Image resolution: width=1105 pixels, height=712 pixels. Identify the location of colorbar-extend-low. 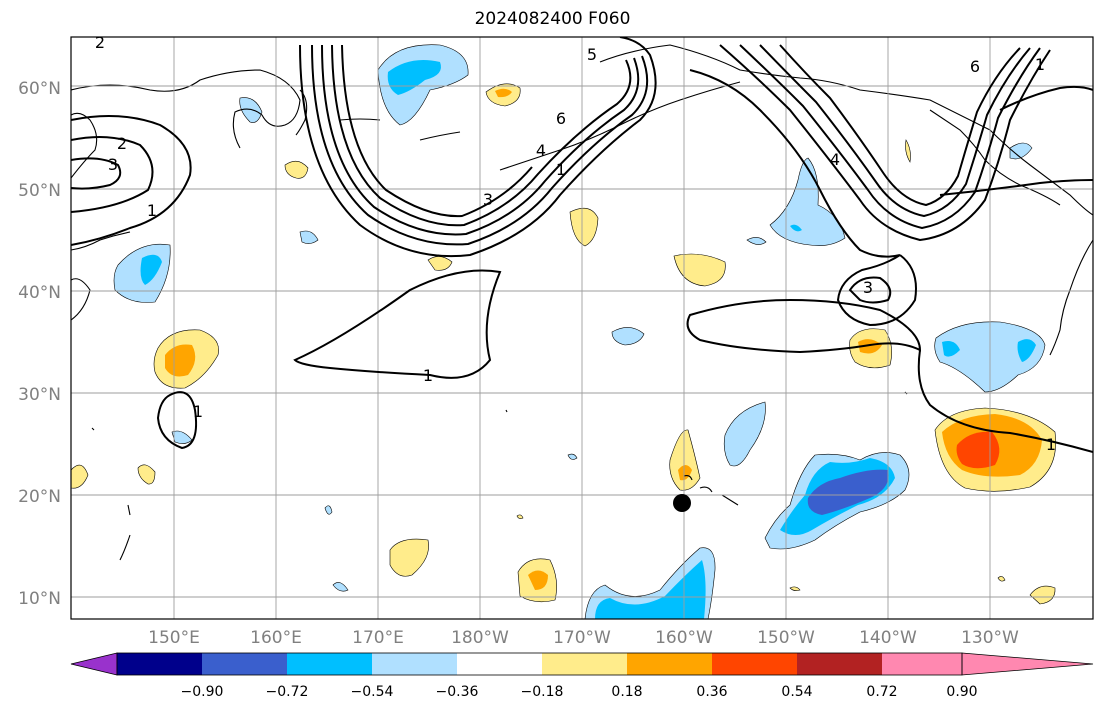
(94, 664).